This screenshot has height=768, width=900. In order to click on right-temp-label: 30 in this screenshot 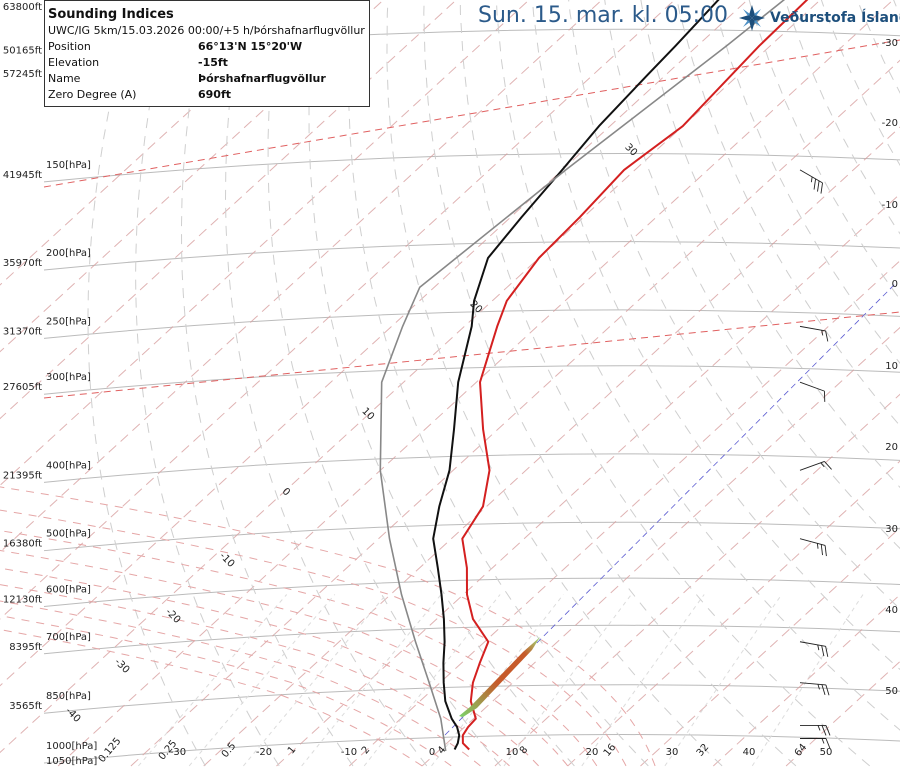, I will do `click(891, 529)`.